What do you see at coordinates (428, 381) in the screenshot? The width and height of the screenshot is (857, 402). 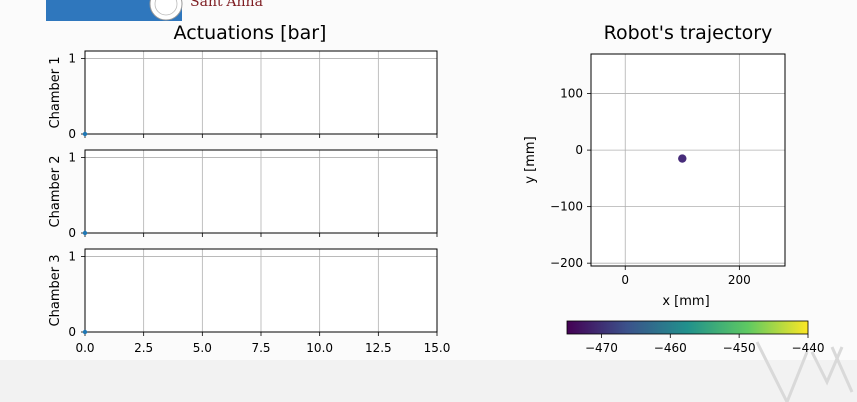 I see `footer-background` at bounding box center [428, 381].